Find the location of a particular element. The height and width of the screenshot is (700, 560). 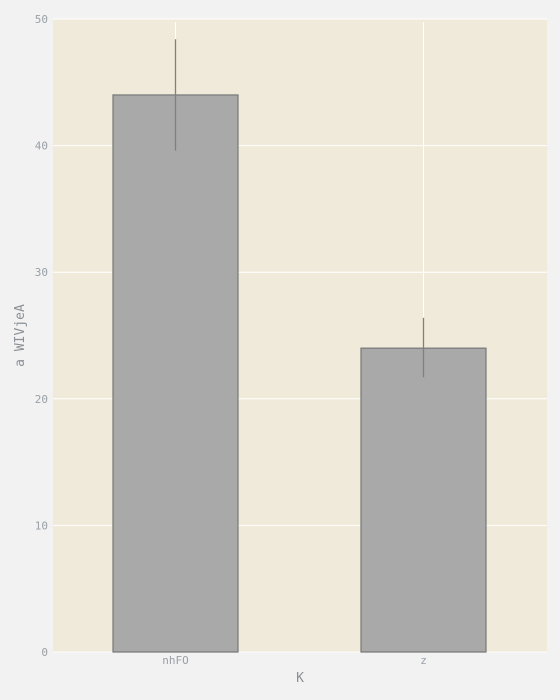

x-tick-label: nhFO is located at coordinates (175, 660).